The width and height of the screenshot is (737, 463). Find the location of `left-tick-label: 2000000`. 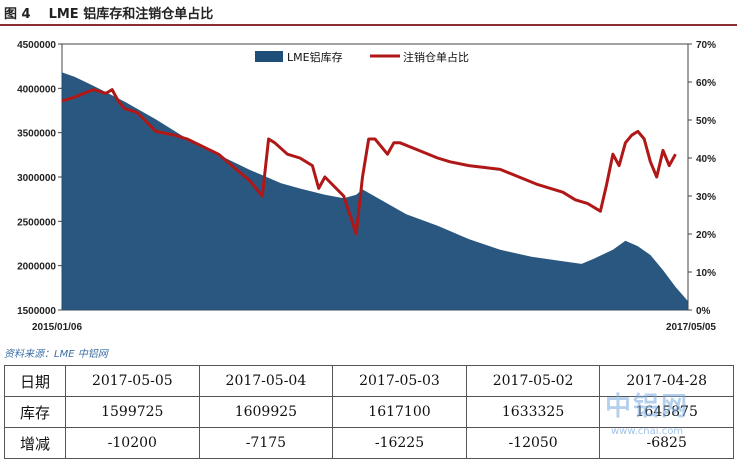

left-tick-label: 2000000 is located at coordinates (36, 267).